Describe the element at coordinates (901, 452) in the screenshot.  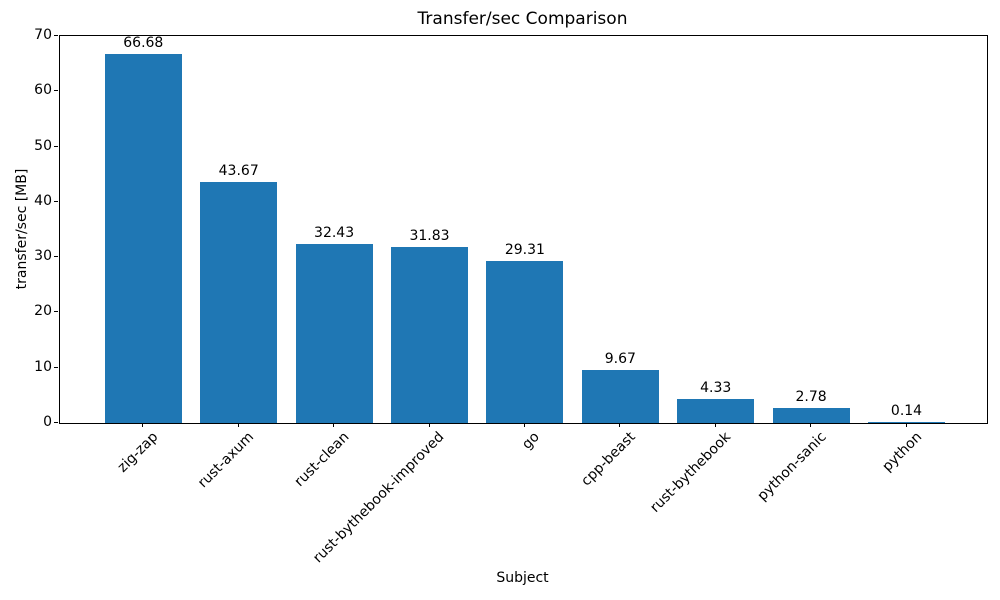
I see `x-tick-label-python: python` at that location.